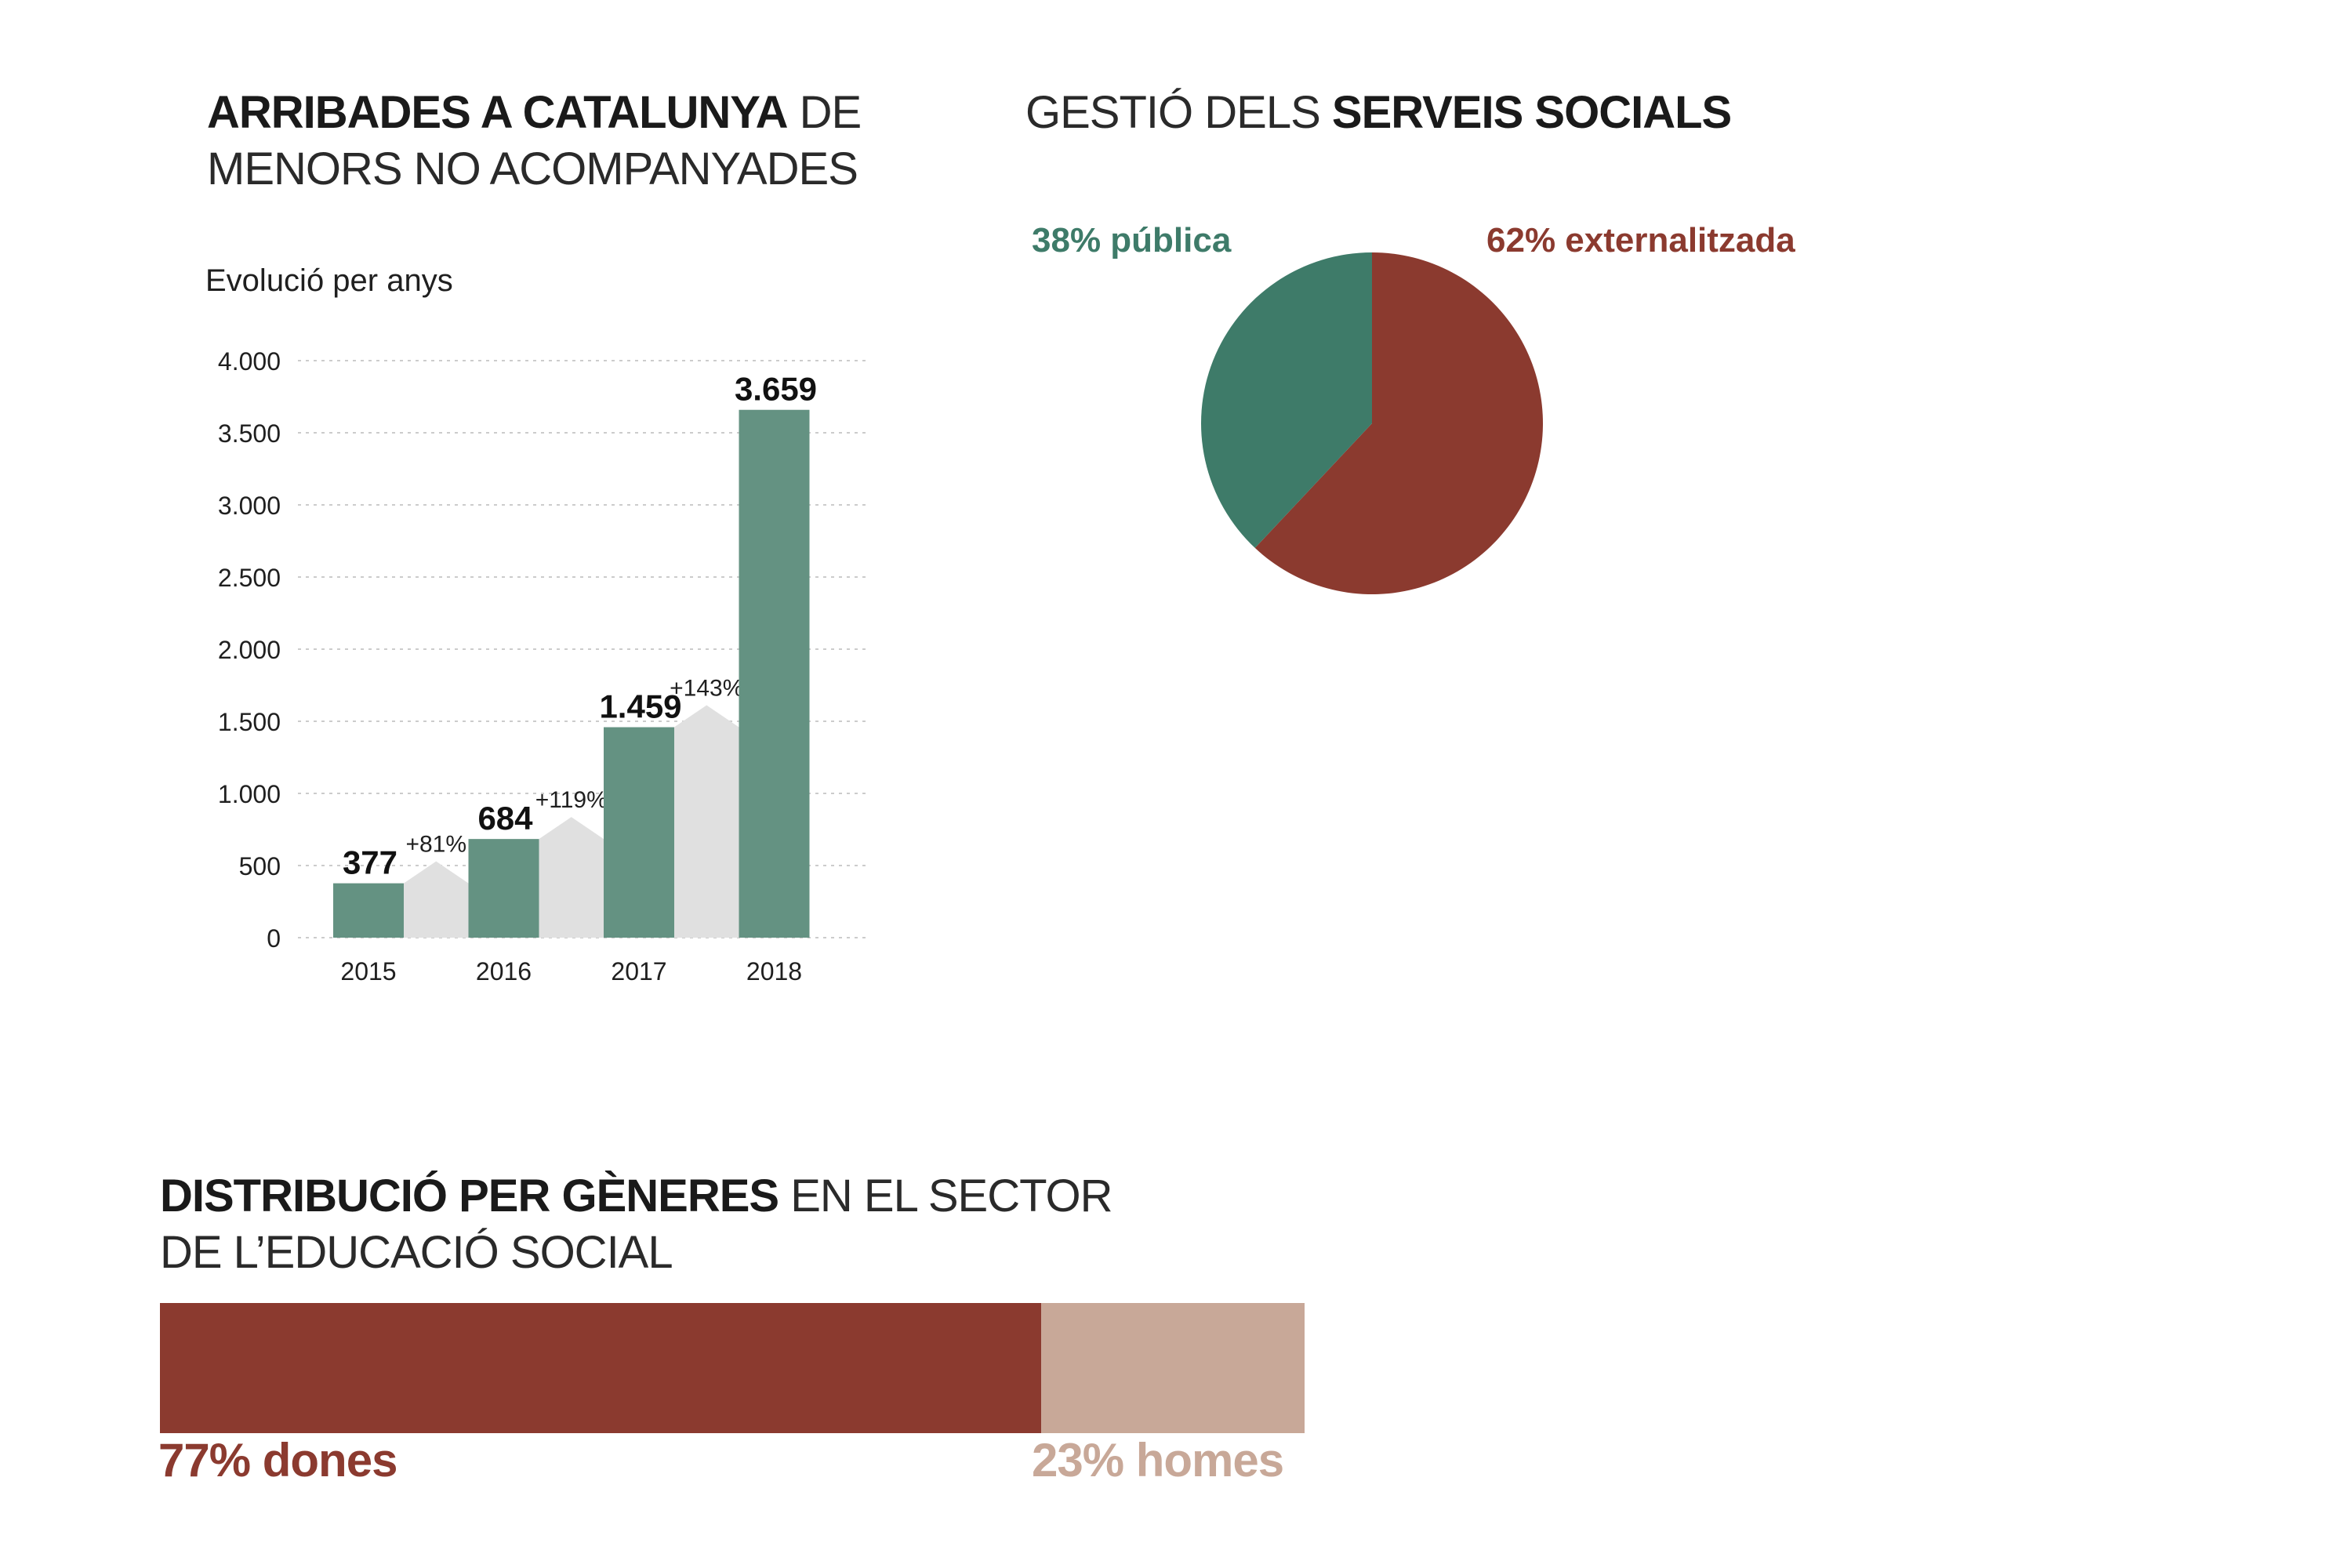 This screenshot has width=2352, height=1568. Describe the element at coordinates (571, 800) in the screenshot. I see `growth-label: +119%` at that location.